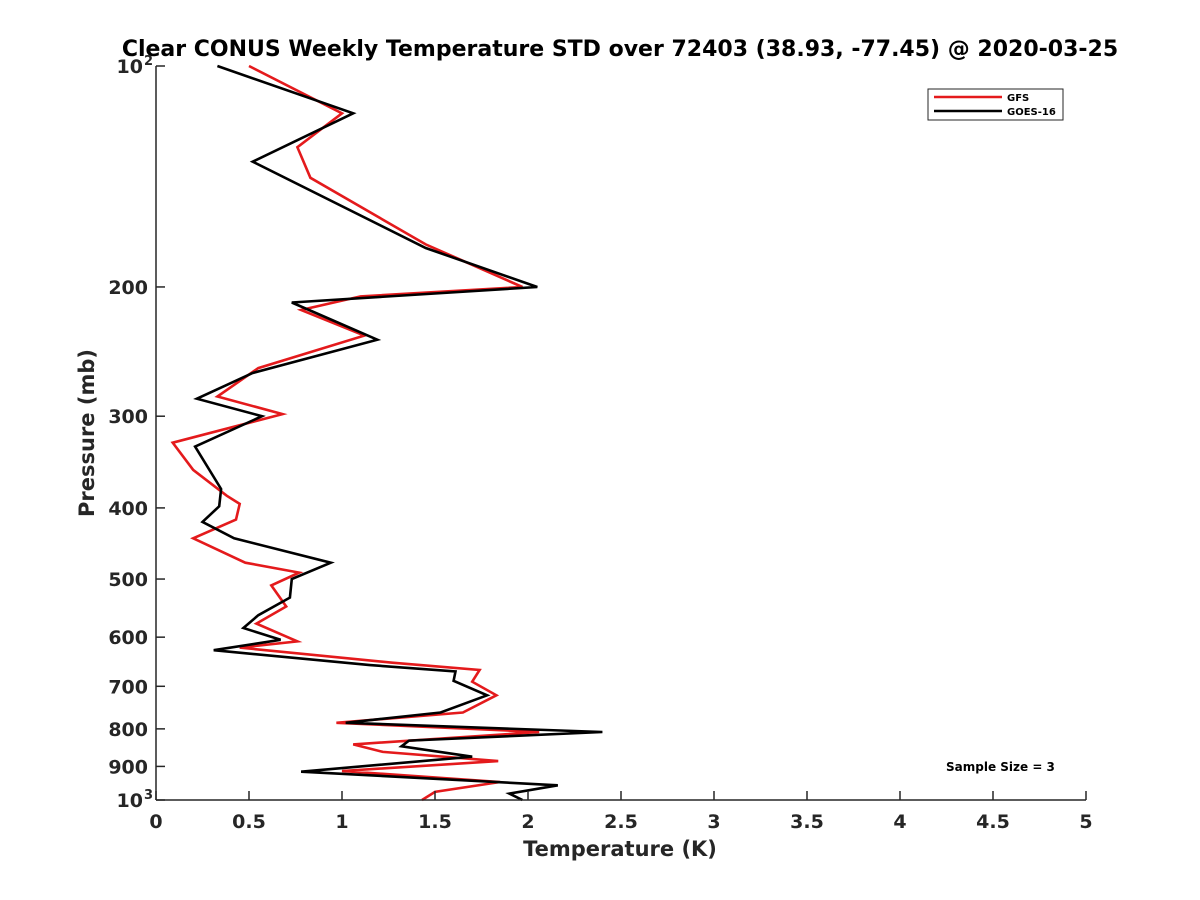 The image size is (1200, 900). I want to click on x-tick-label: 4, so click(899, 822).